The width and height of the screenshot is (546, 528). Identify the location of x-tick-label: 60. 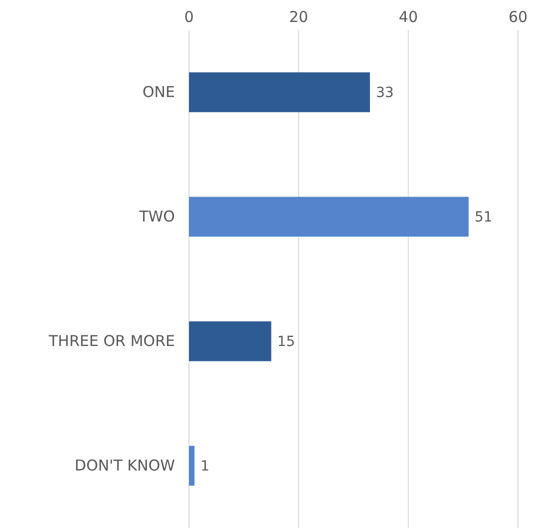
(518, 17).